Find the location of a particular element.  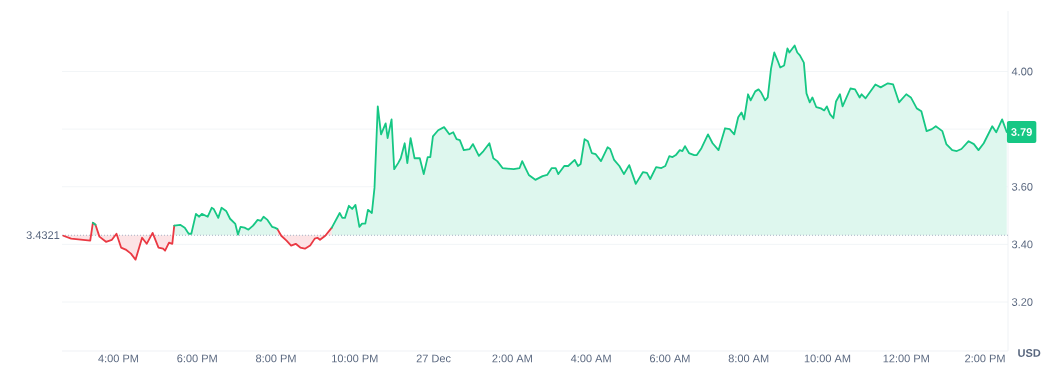

x-tick-label: 8:00 PM is located at coordinates (276, 358).